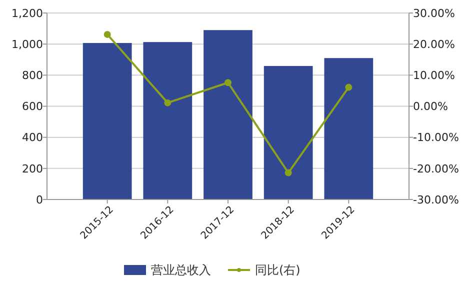 The width and height of the screenshot is (472, 285). What do you see at coordinates (27, 44) in the screenshot?
I see `y-tick-label: 1,000` at bounding box center [27, 44].